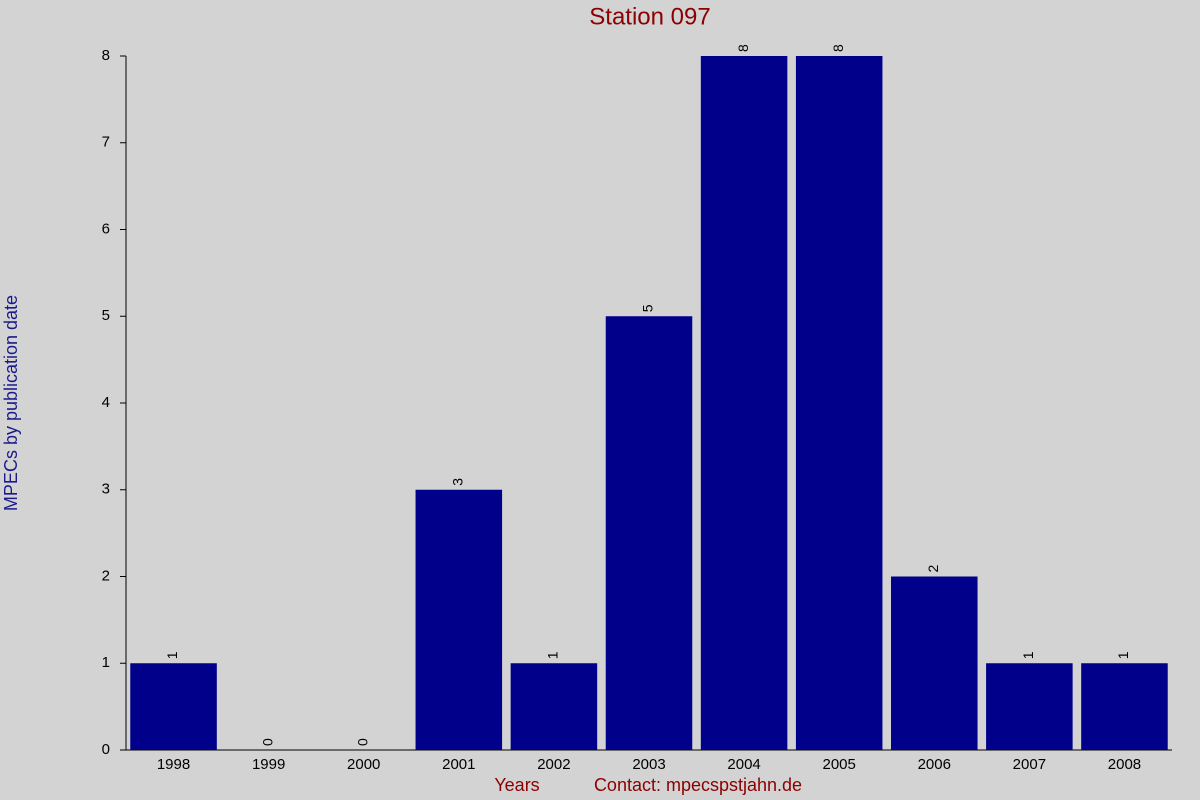 This screenshot has width=1200, height=800. I want to click on y-tick-label: 8, so click(106, 55).